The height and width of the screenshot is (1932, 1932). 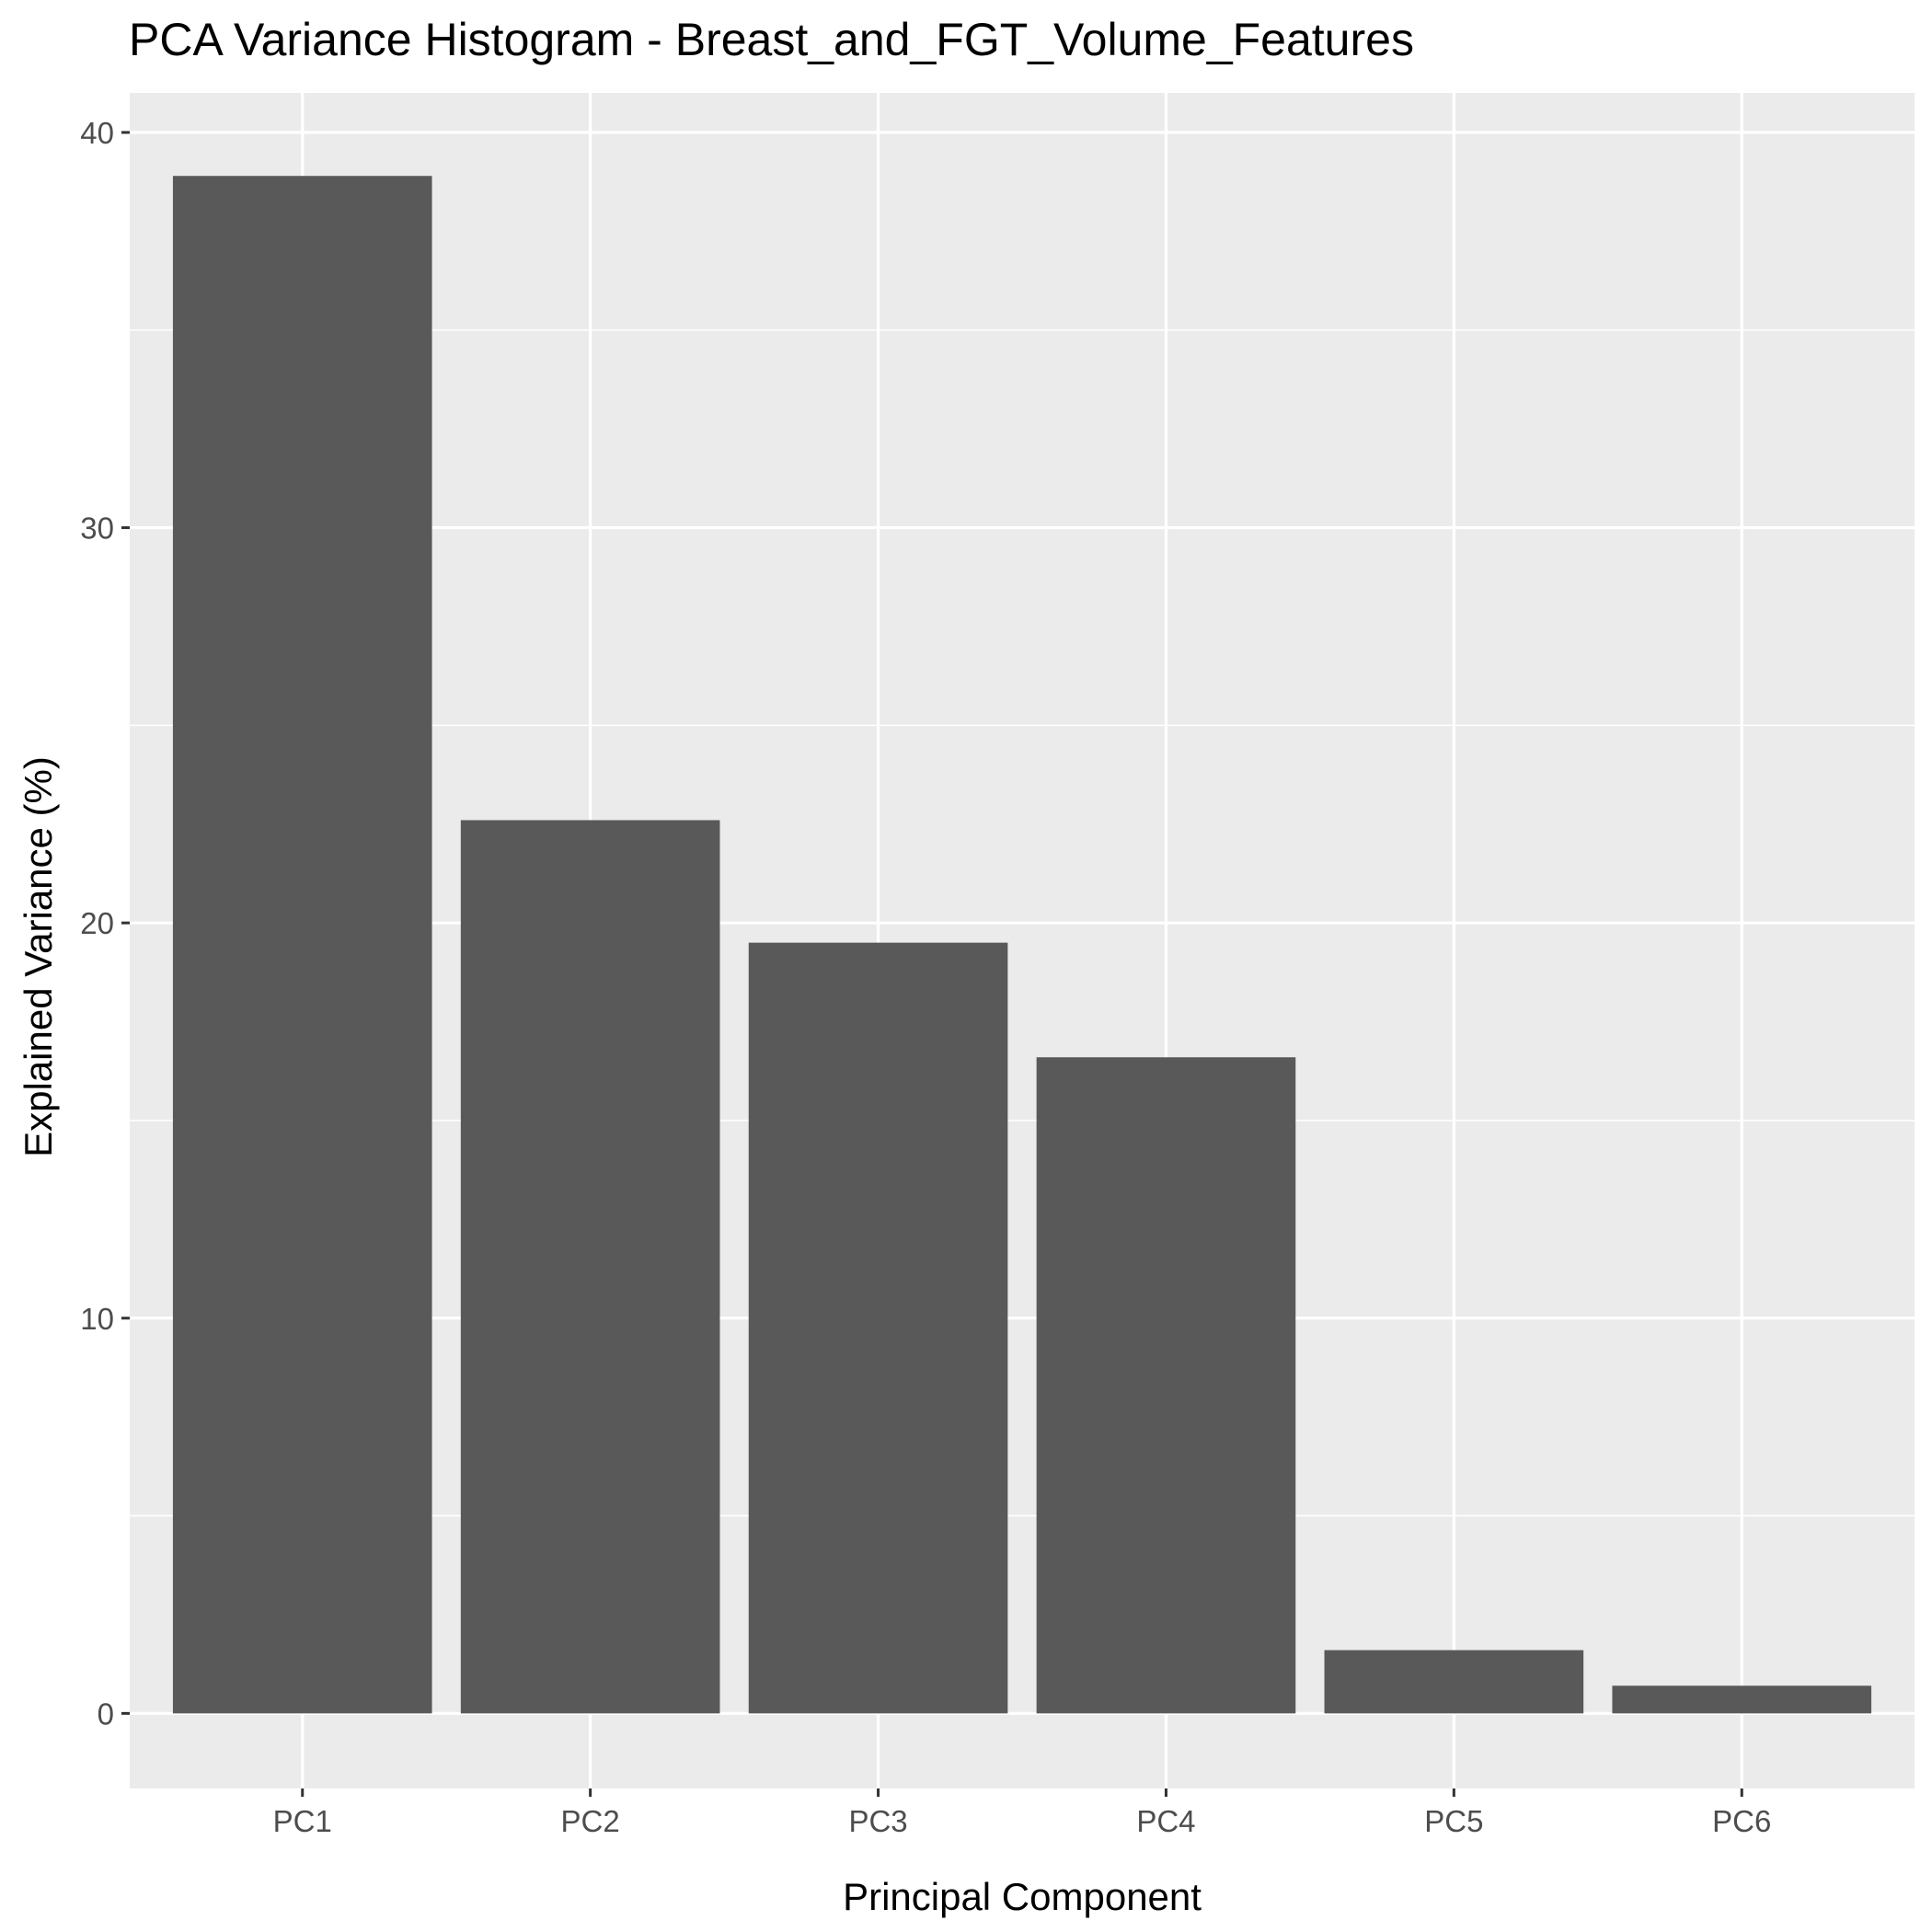 I want to click on x-tick-label: PC1, so click(x=302, y=1821).